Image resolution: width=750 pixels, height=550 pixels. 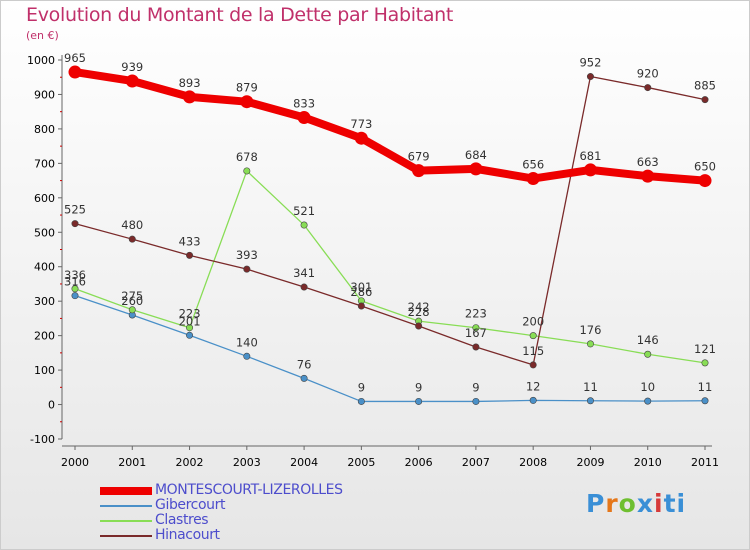 I want to click on y-tick-label: 600, so click(x=44, y=198).